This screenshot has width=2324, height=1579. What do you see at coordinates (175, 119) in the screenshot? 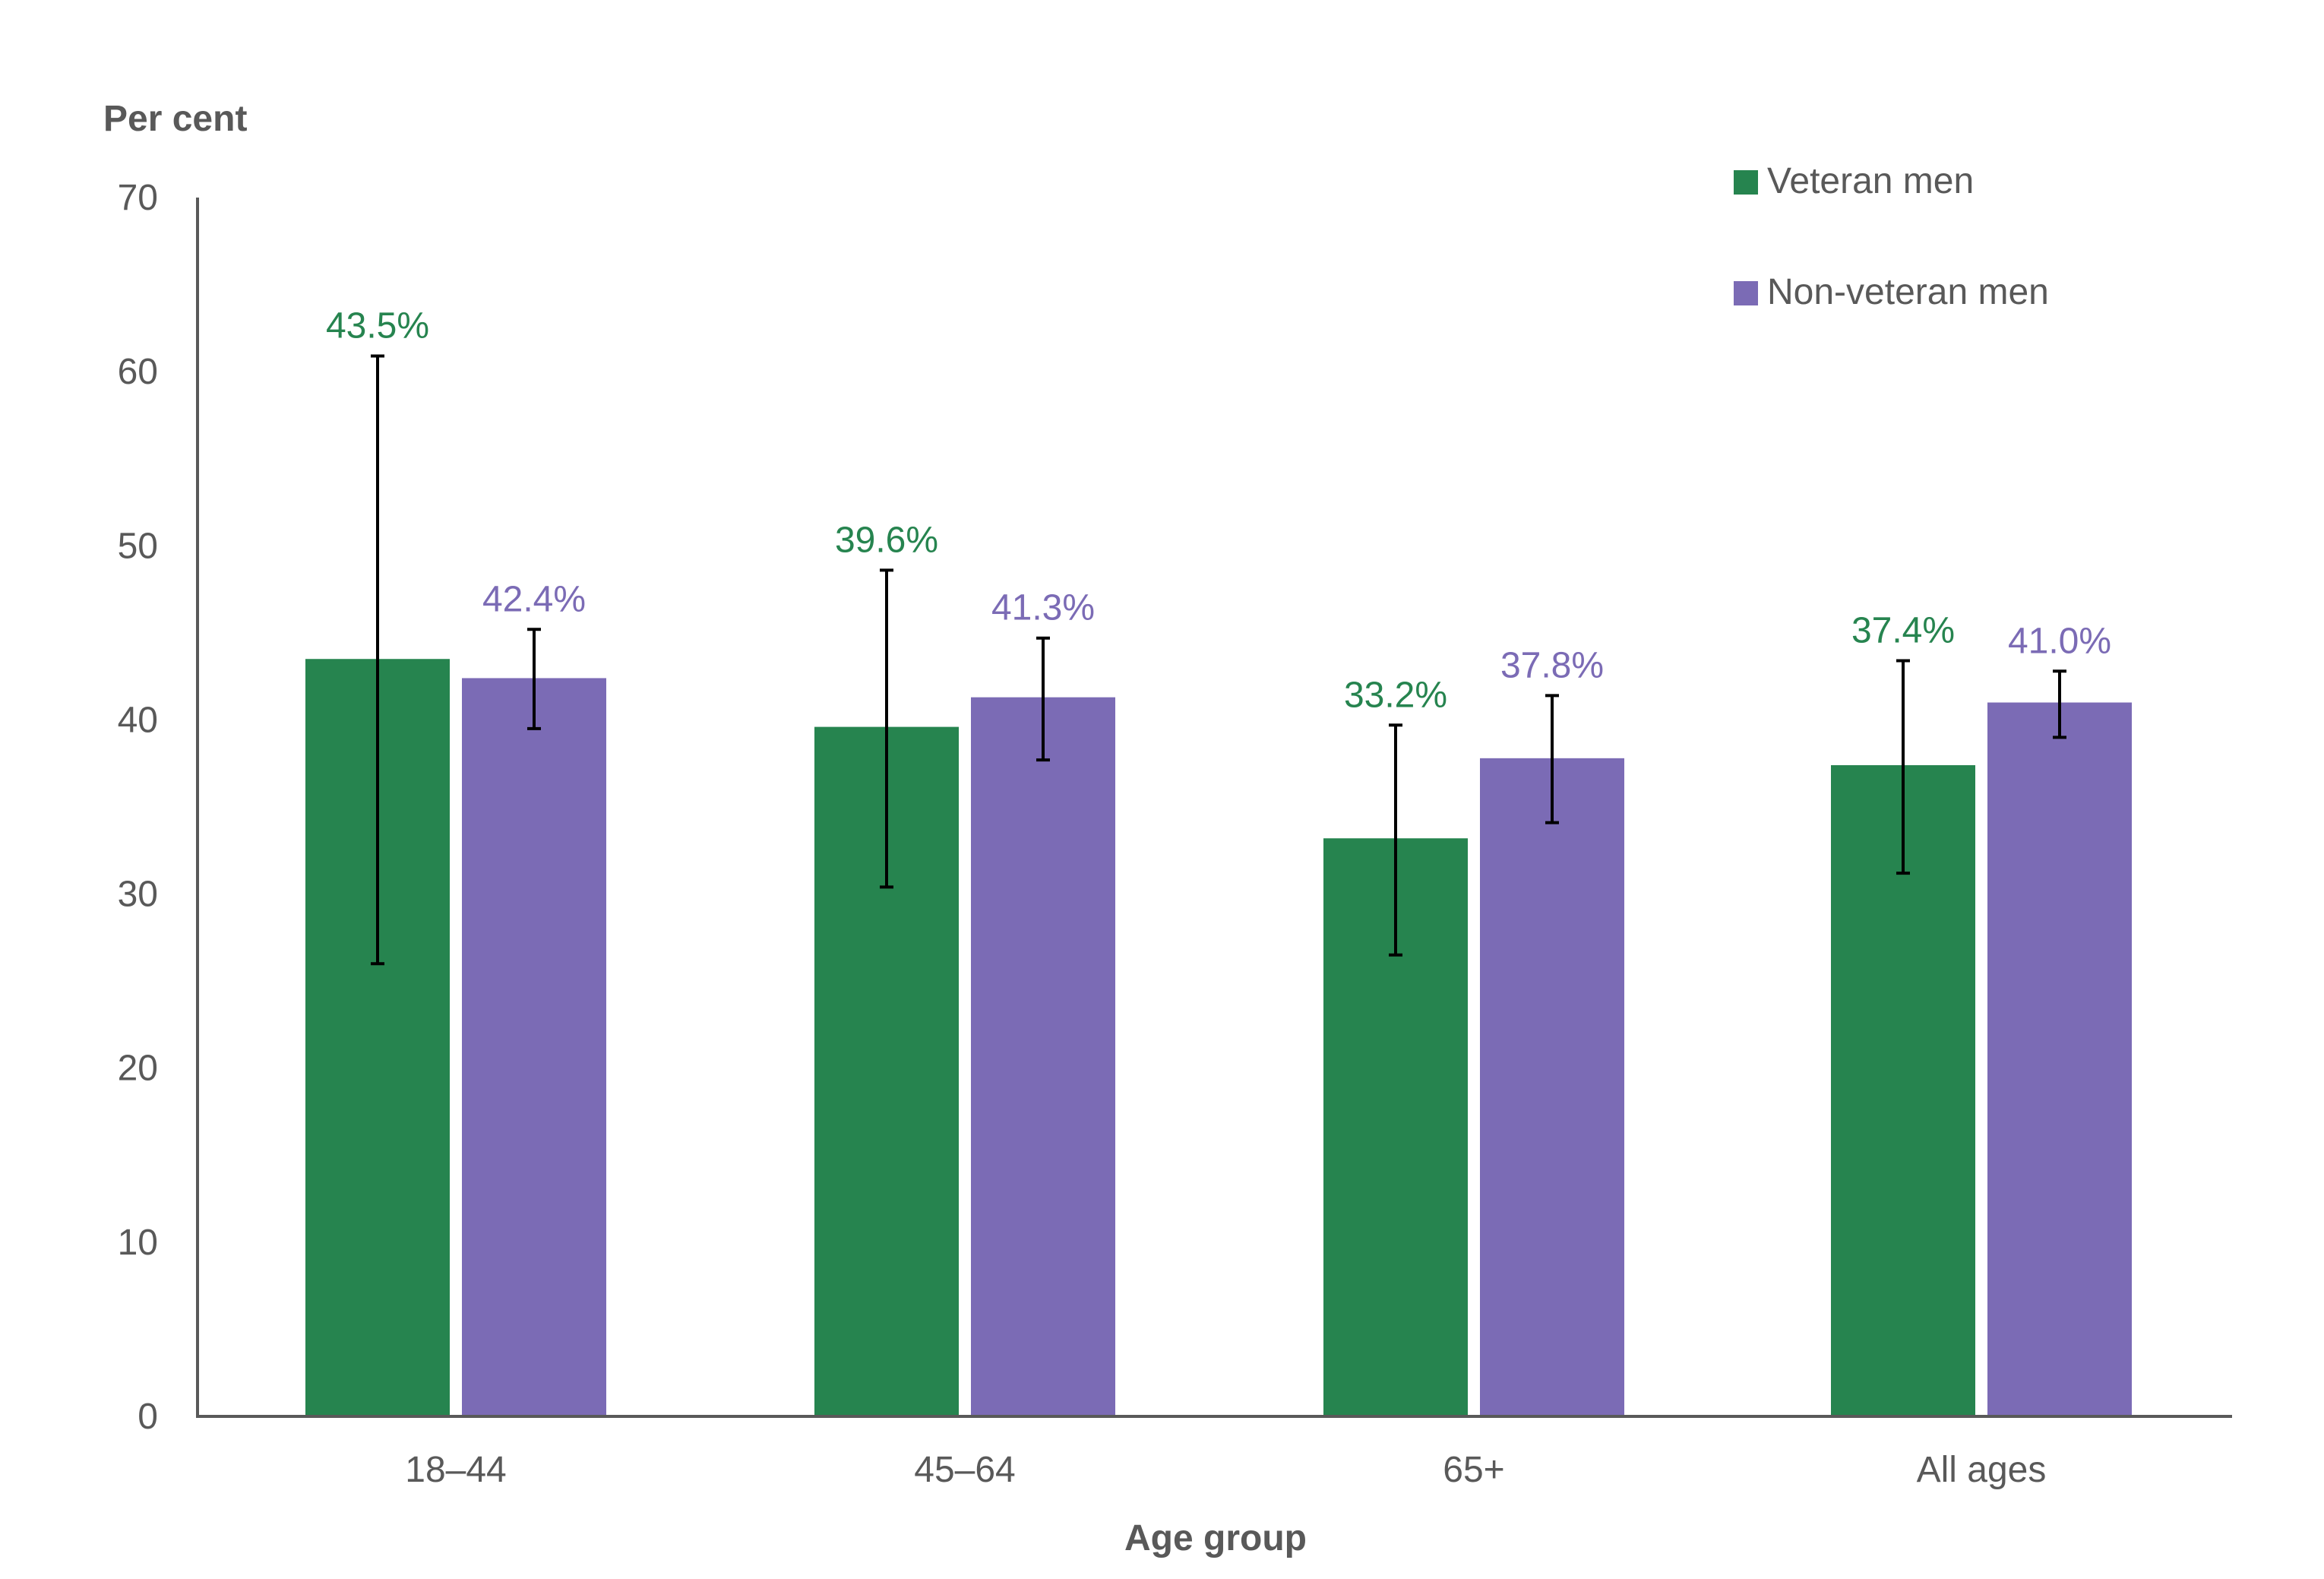
I see `y-axis-title: Per cent` at bounding box center [175, 119].